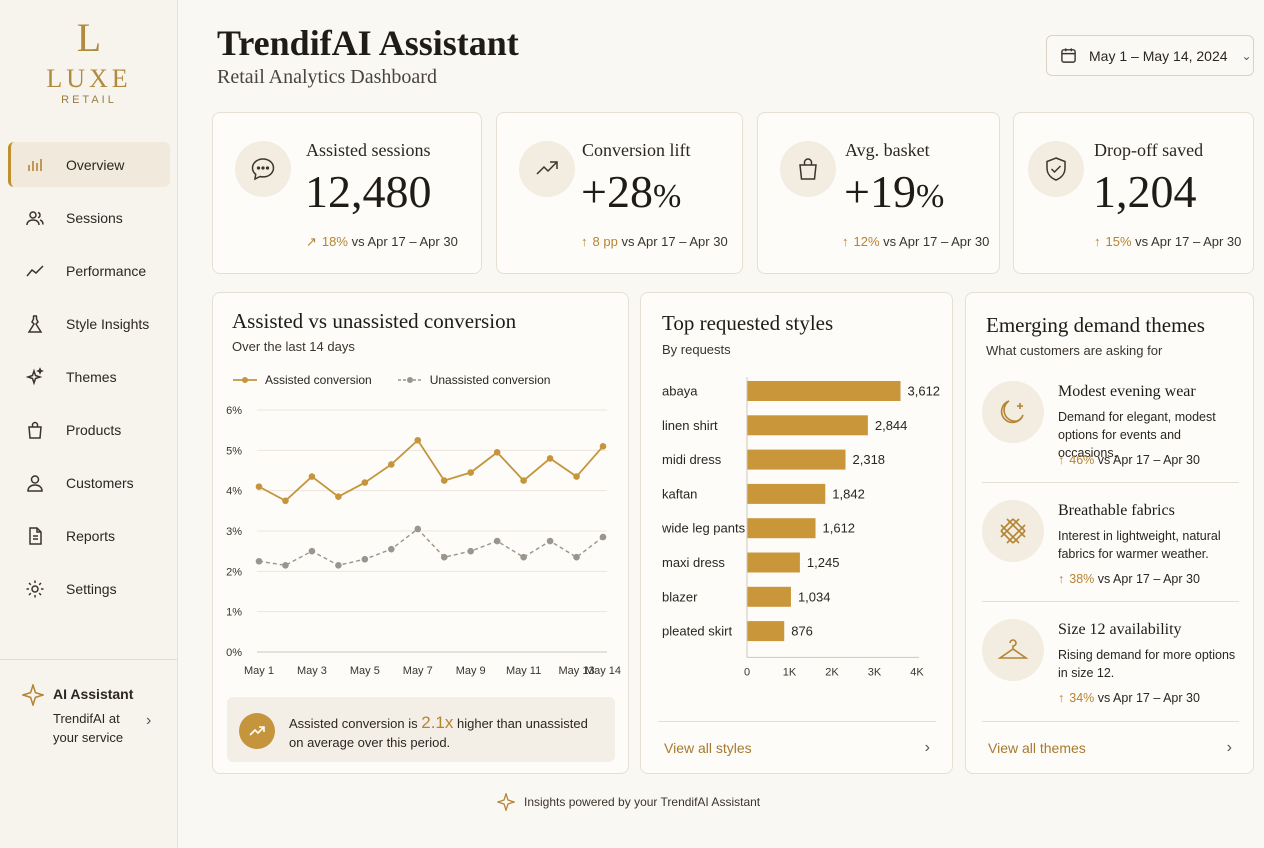 This screenshot has width=1264, height=848. I want to click on panel-subtitle: What customers are asking for, so click(1074, 350).